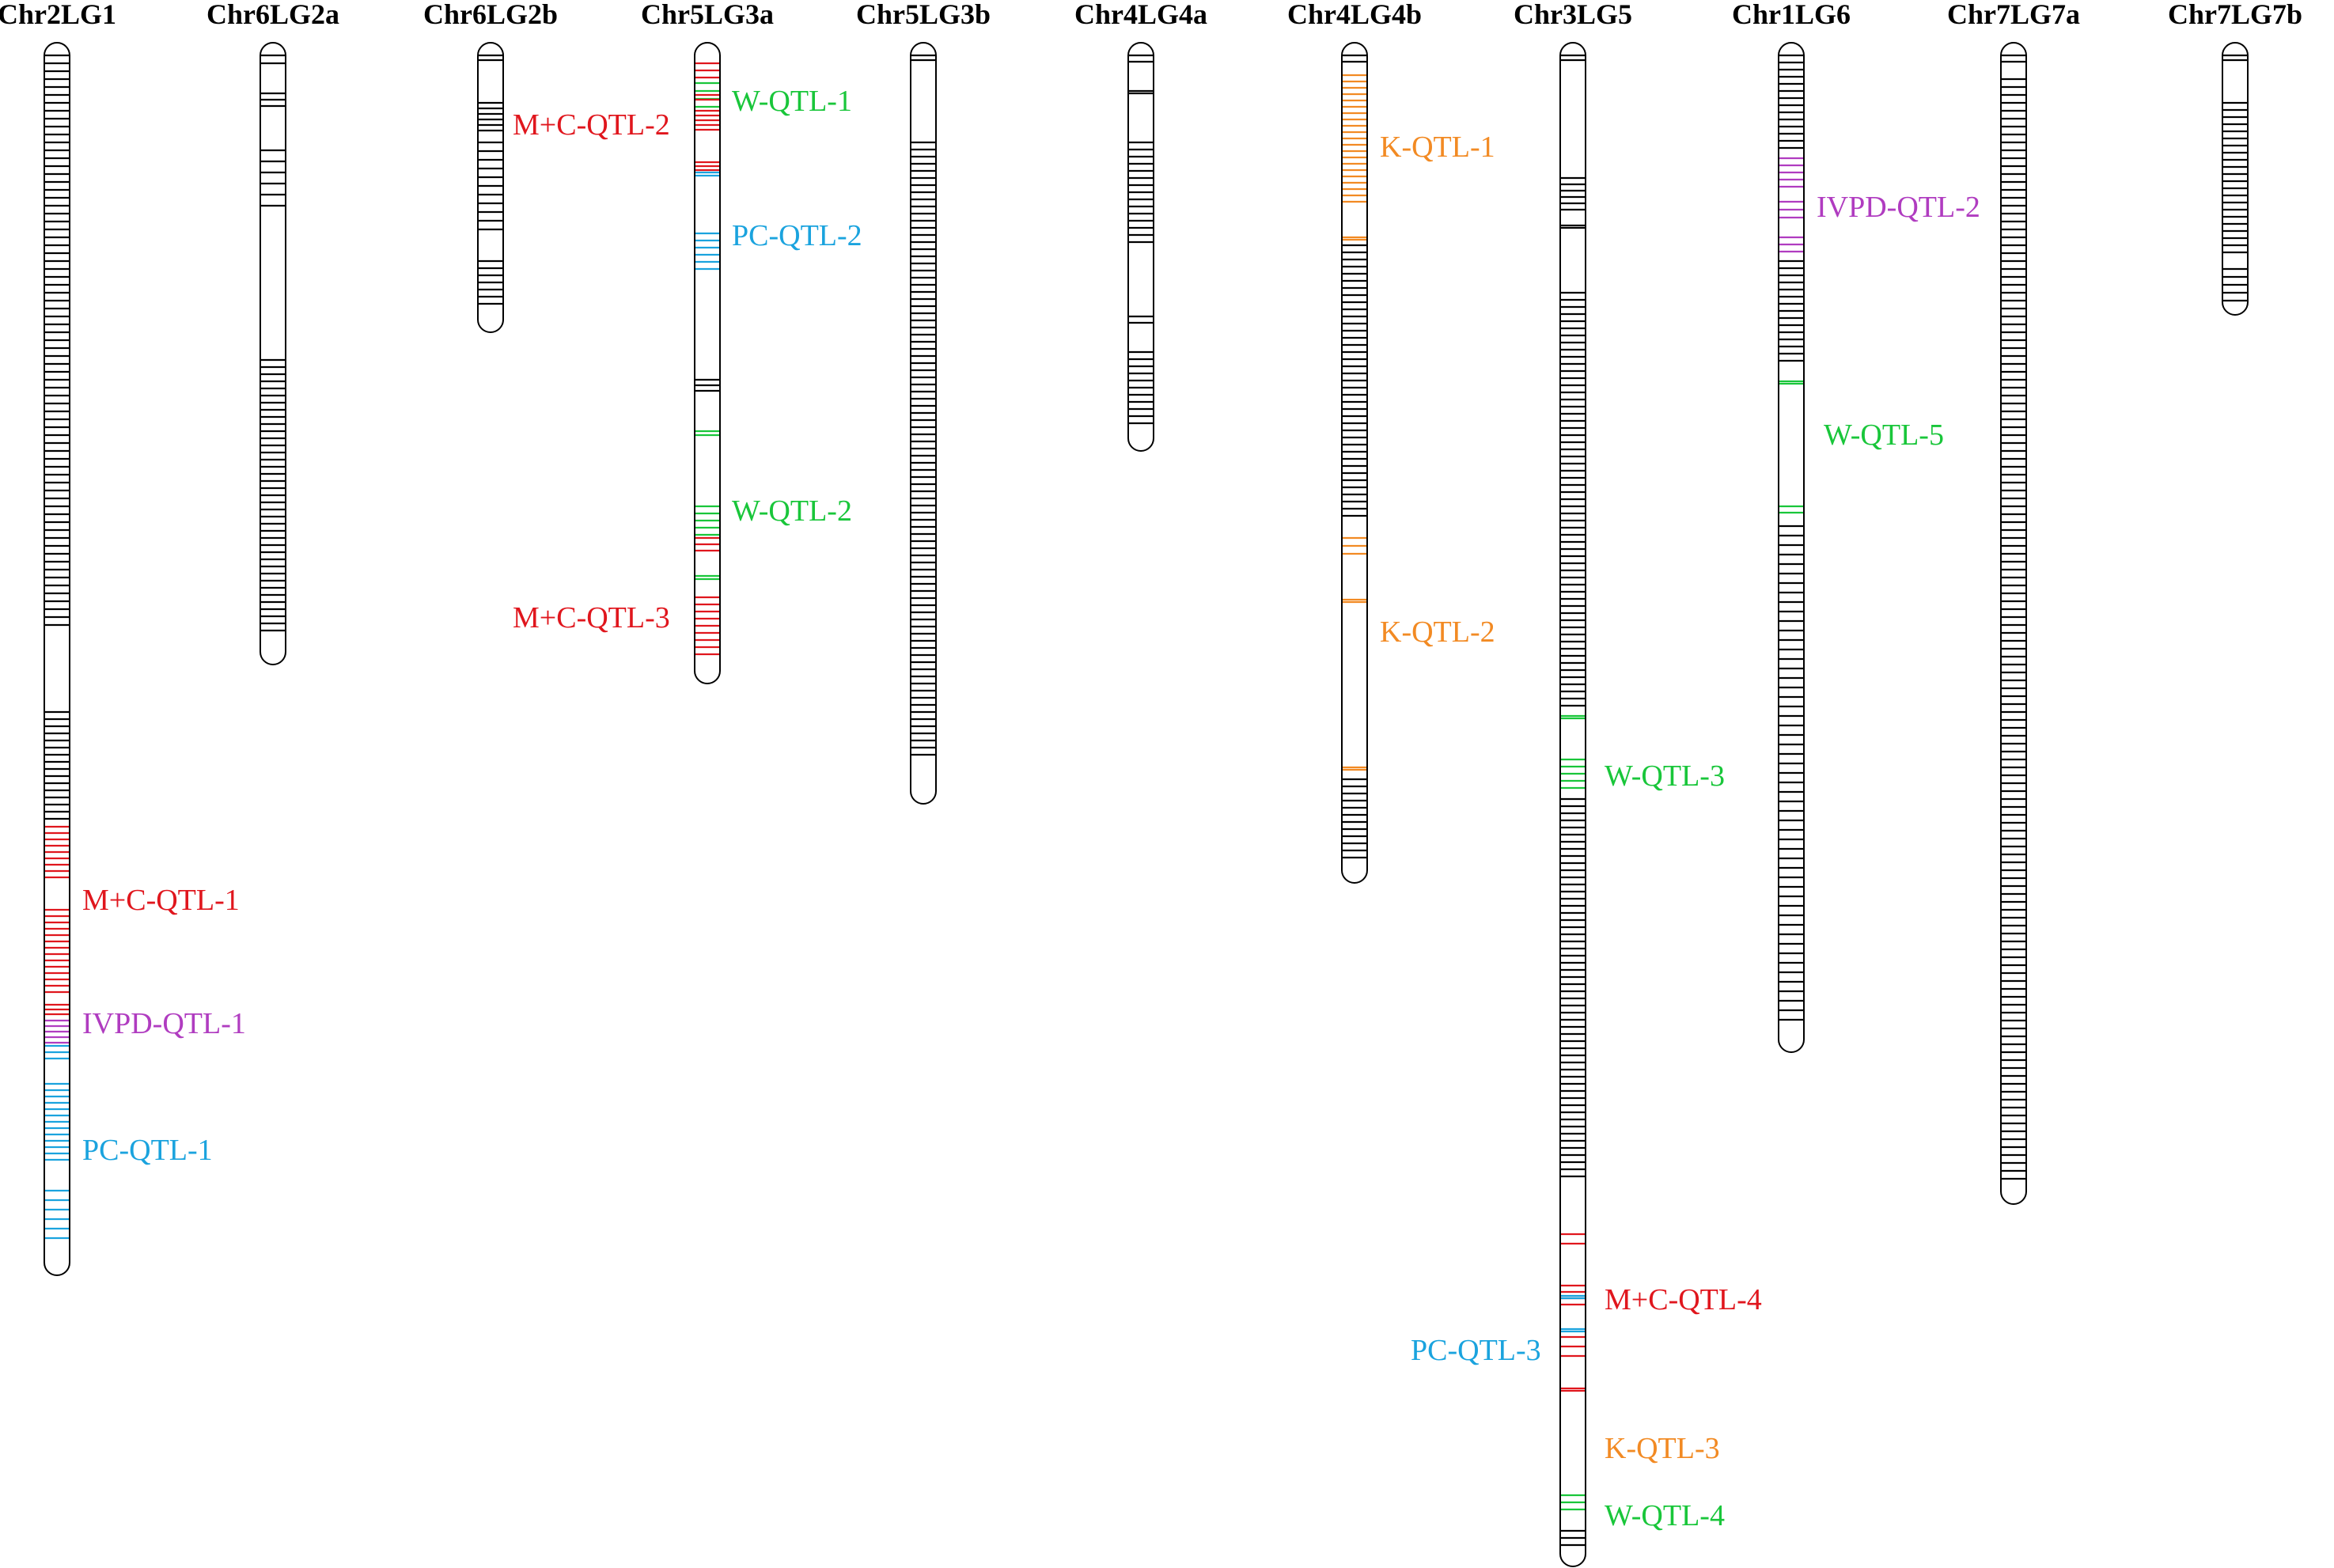 The image size is (2334, 1568). I want to click on qtl-label-ivpd2: IVPD-QTL-2, so click(1898, 207).